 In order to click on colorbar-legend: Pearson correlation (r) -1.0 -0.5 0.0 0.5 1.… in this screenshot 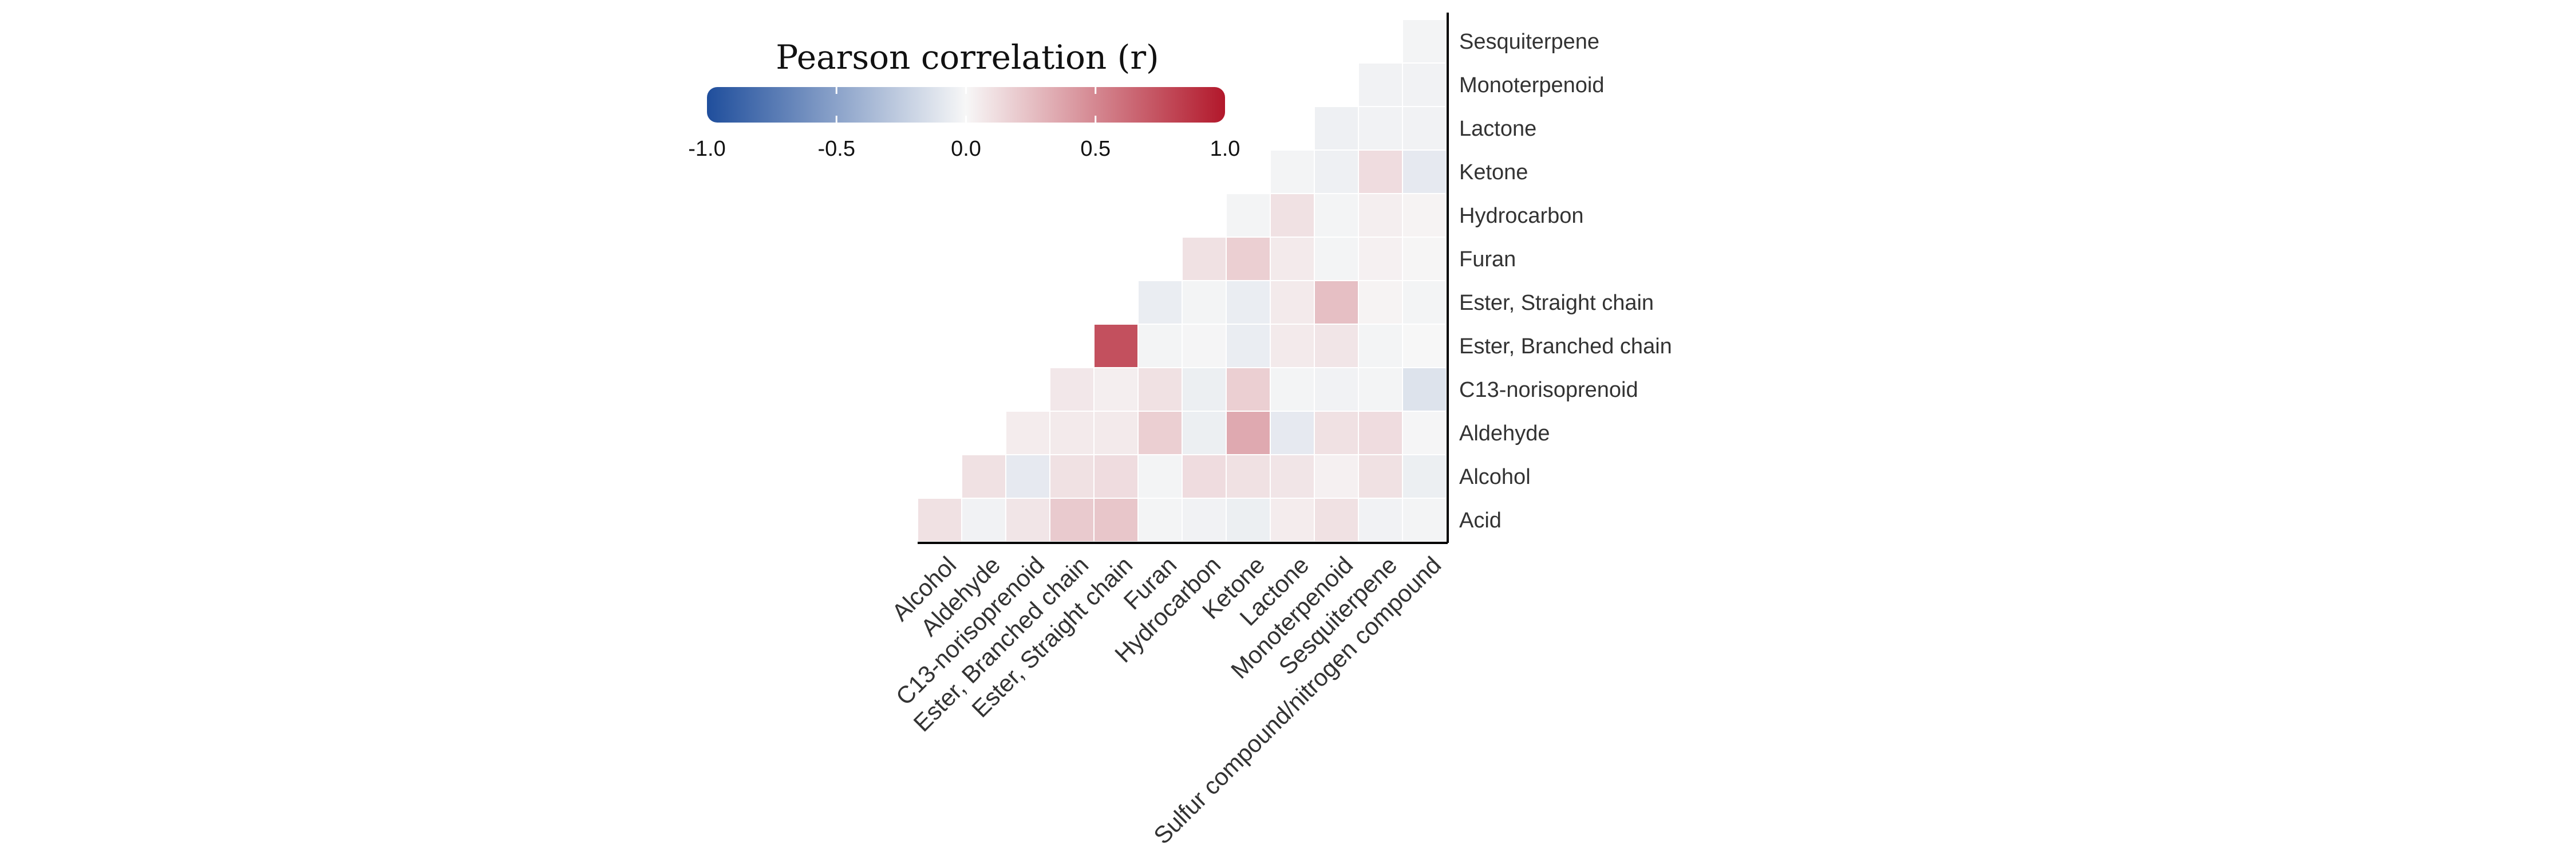, I will do `click(964, 99)`.